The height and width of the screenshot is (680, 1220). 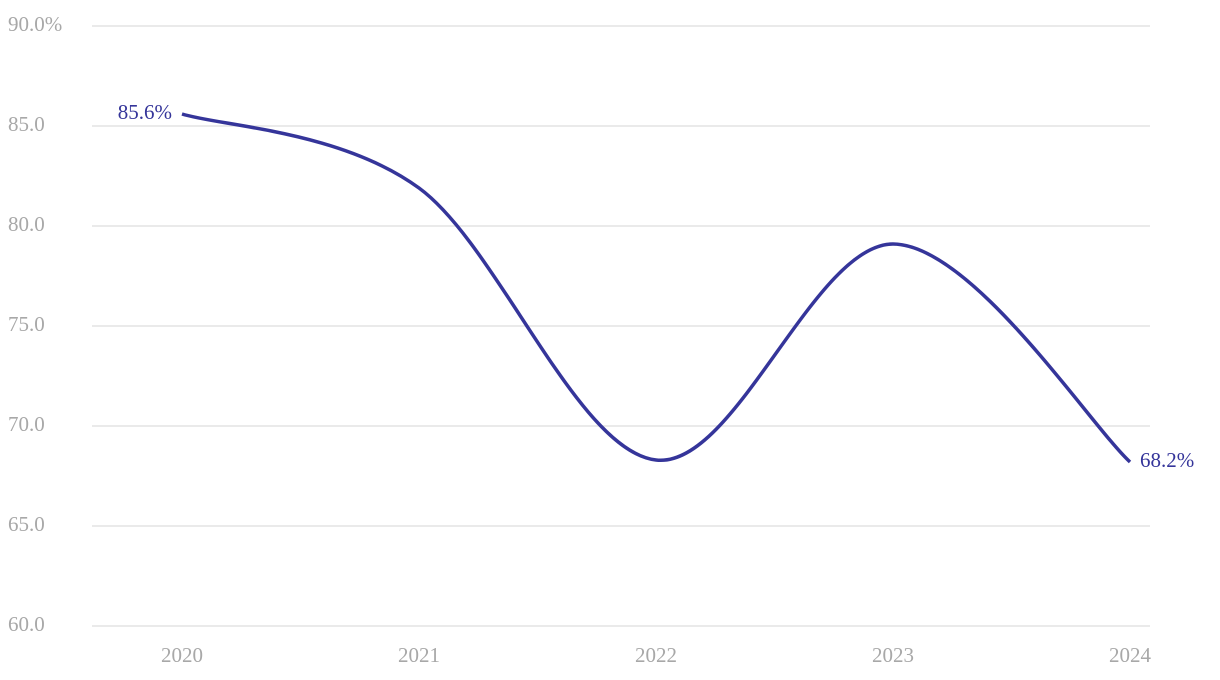 What do you see at coordinates (26, 424) in the screenshot?
I see `y-tick-label: 70.0` at bounding box center [26, 424].